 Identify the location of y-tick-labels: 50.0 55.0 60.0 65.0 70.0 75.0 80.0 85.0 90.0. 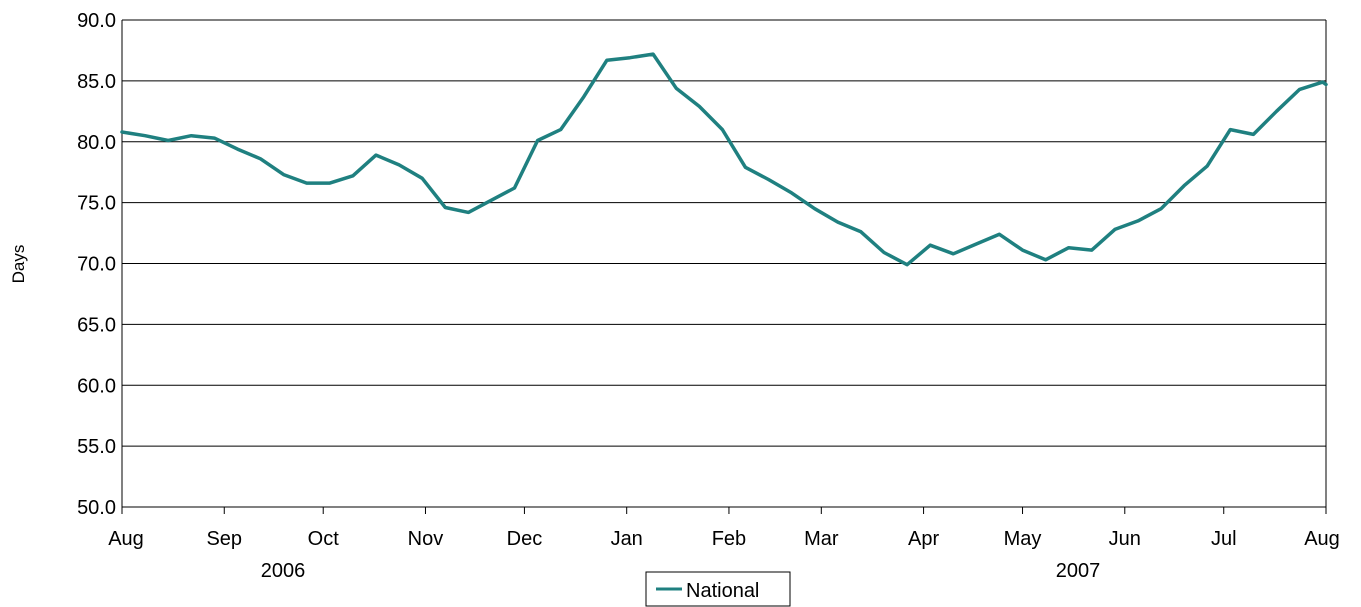
(96, 264).